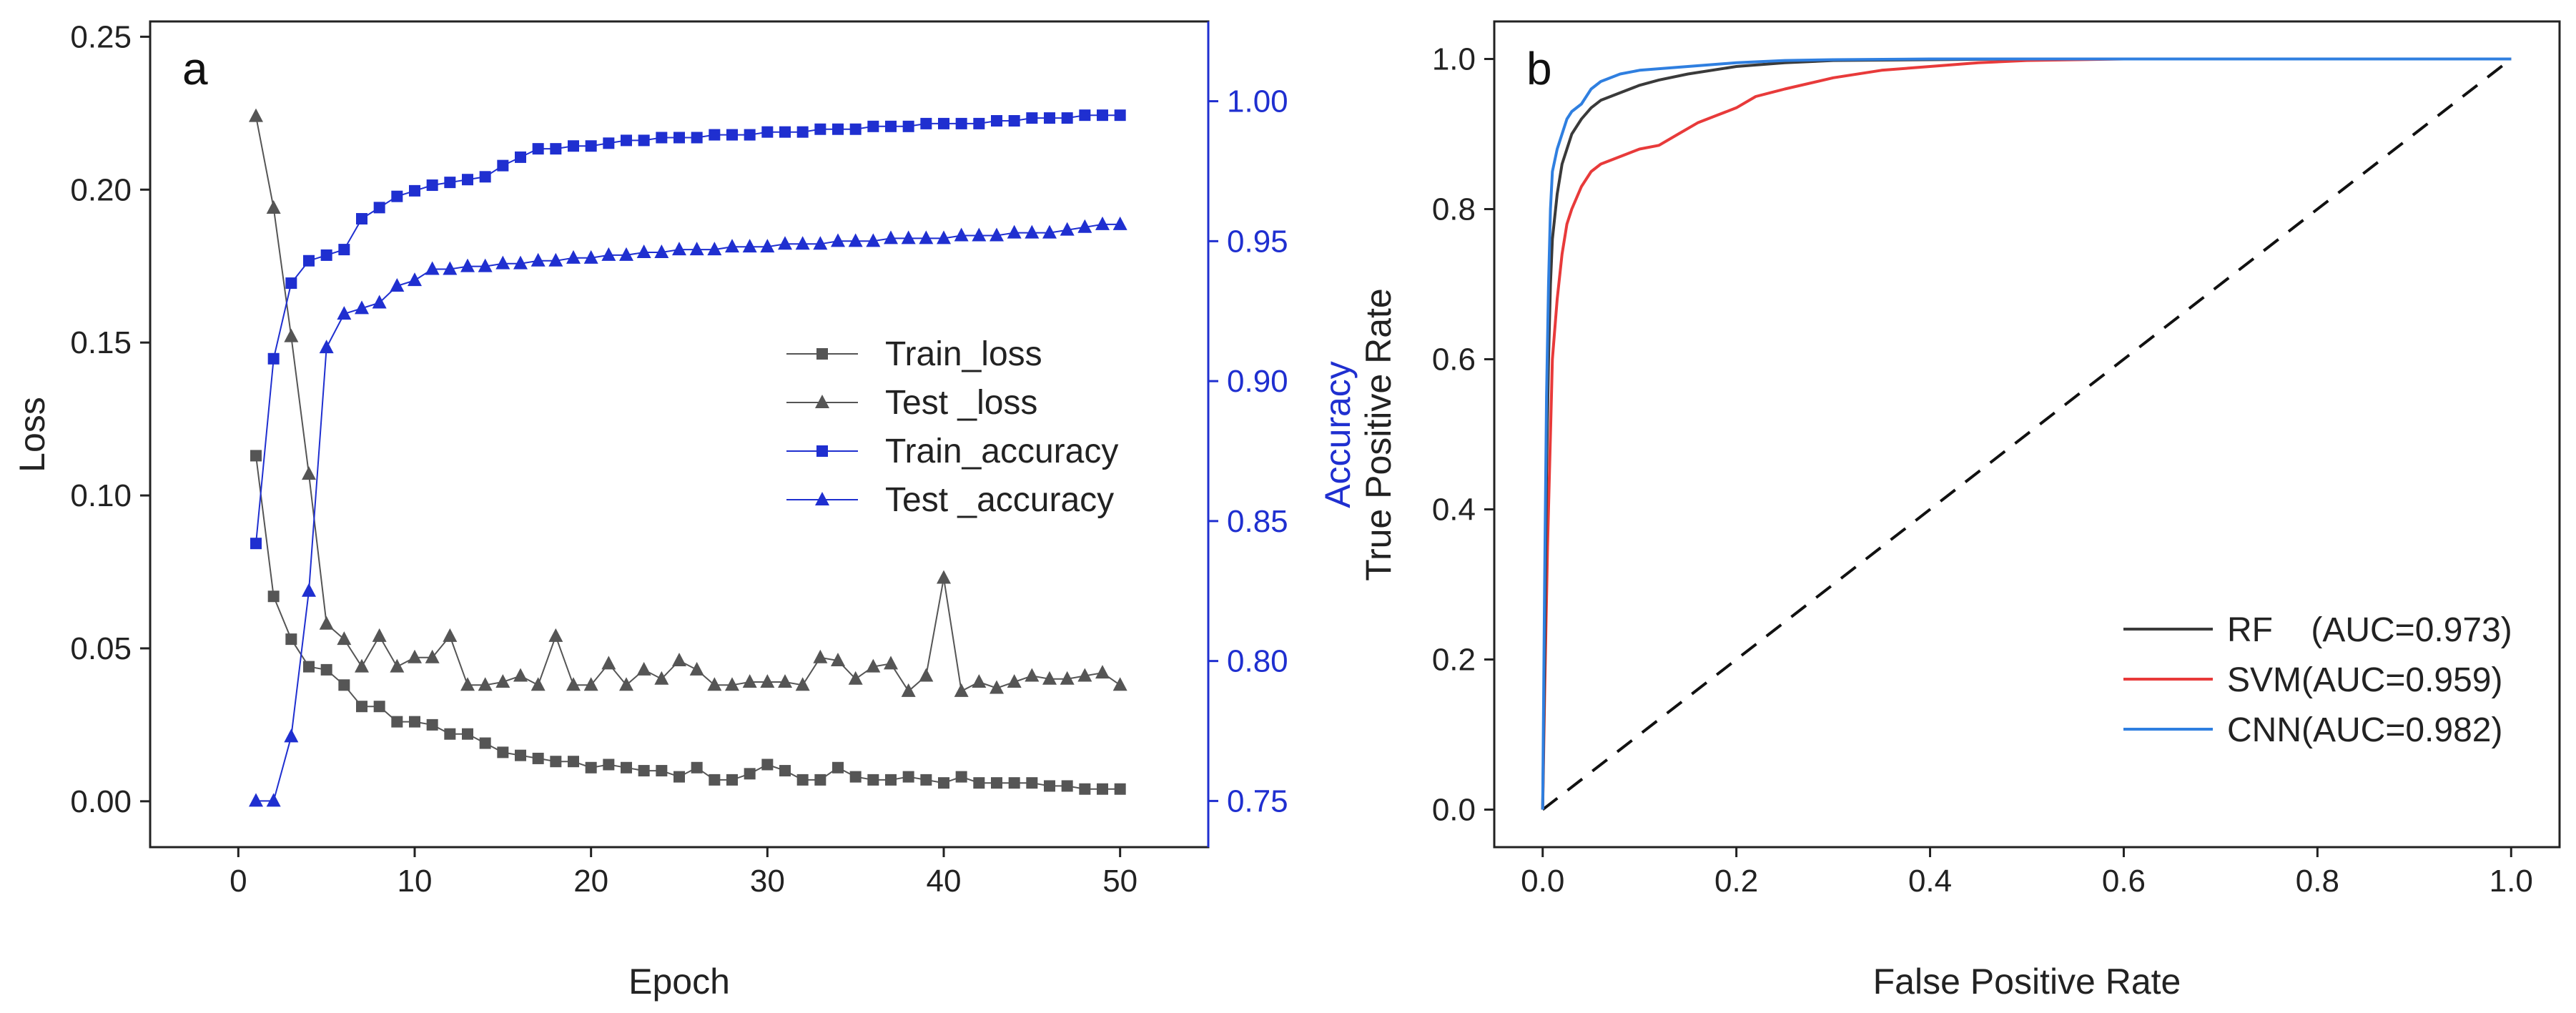 The width and height of the screenshot is (2576, 1013). Describe the element at coordinates (1120, 881) in the screenshot. I see `panel-a-x-tick-label: 50` at that location.